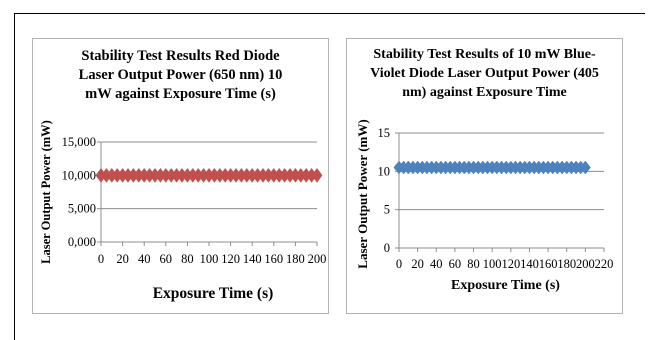 This screenshot has width=659, height=340. What do you see at coordinates (14, 176) in the screenshot?
I see `frame-left-line` at bounding box center [14, 176].